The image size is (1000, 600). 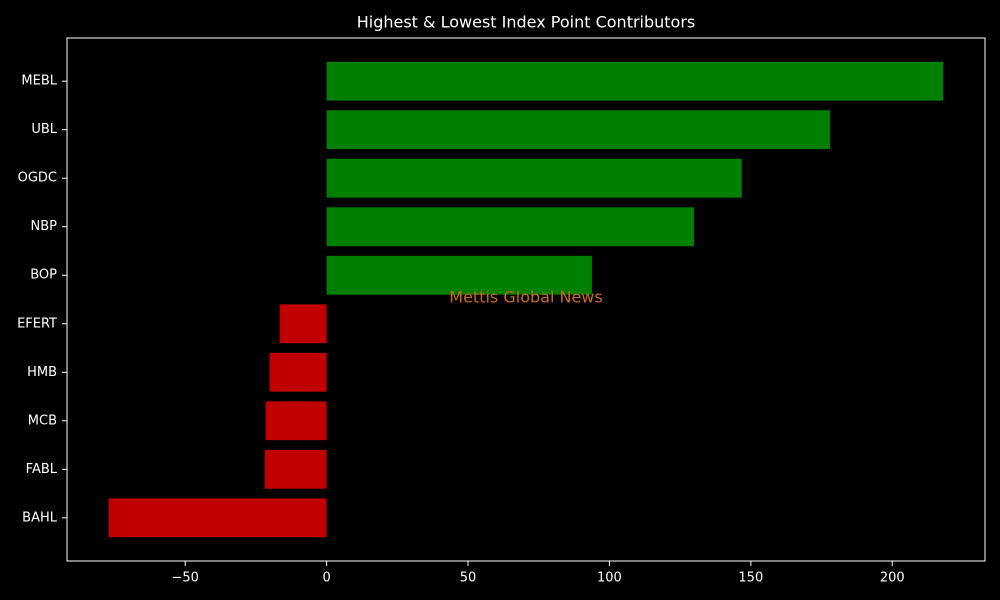 I want to click on x-tick-label: 100, so click(x=609, y=578).